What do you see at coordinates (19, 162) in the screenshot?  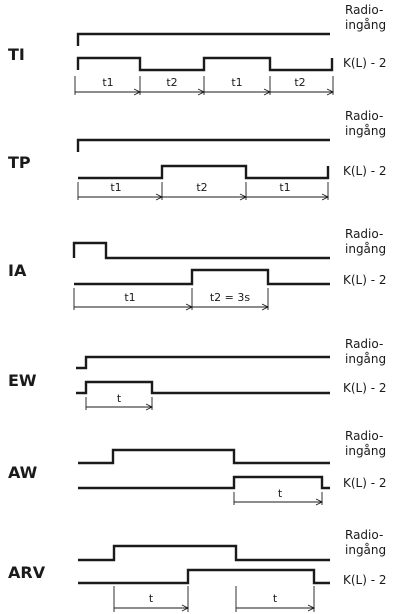 I see `mode-label: TP` at bounding box center [19, 162].